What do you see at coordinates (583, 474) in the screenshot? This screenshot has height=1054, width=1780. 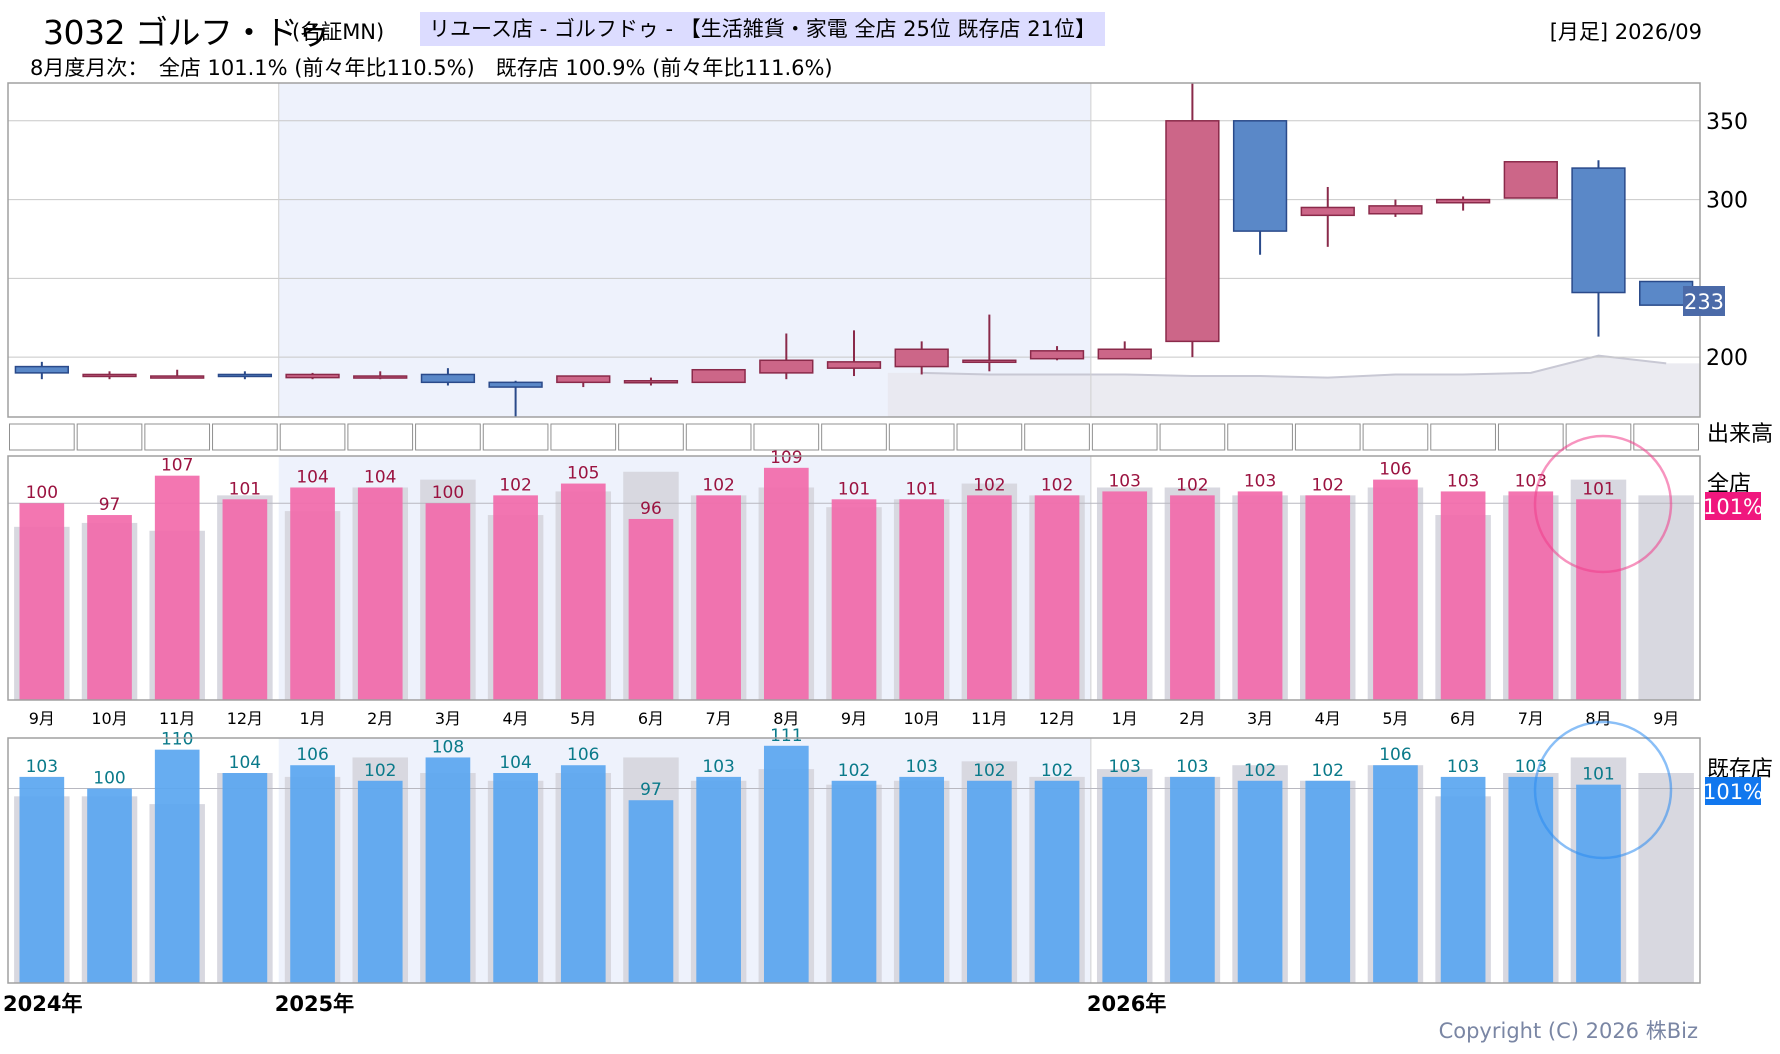 I see `all-stores-value-label: 105` at bounding box center [583, 474].